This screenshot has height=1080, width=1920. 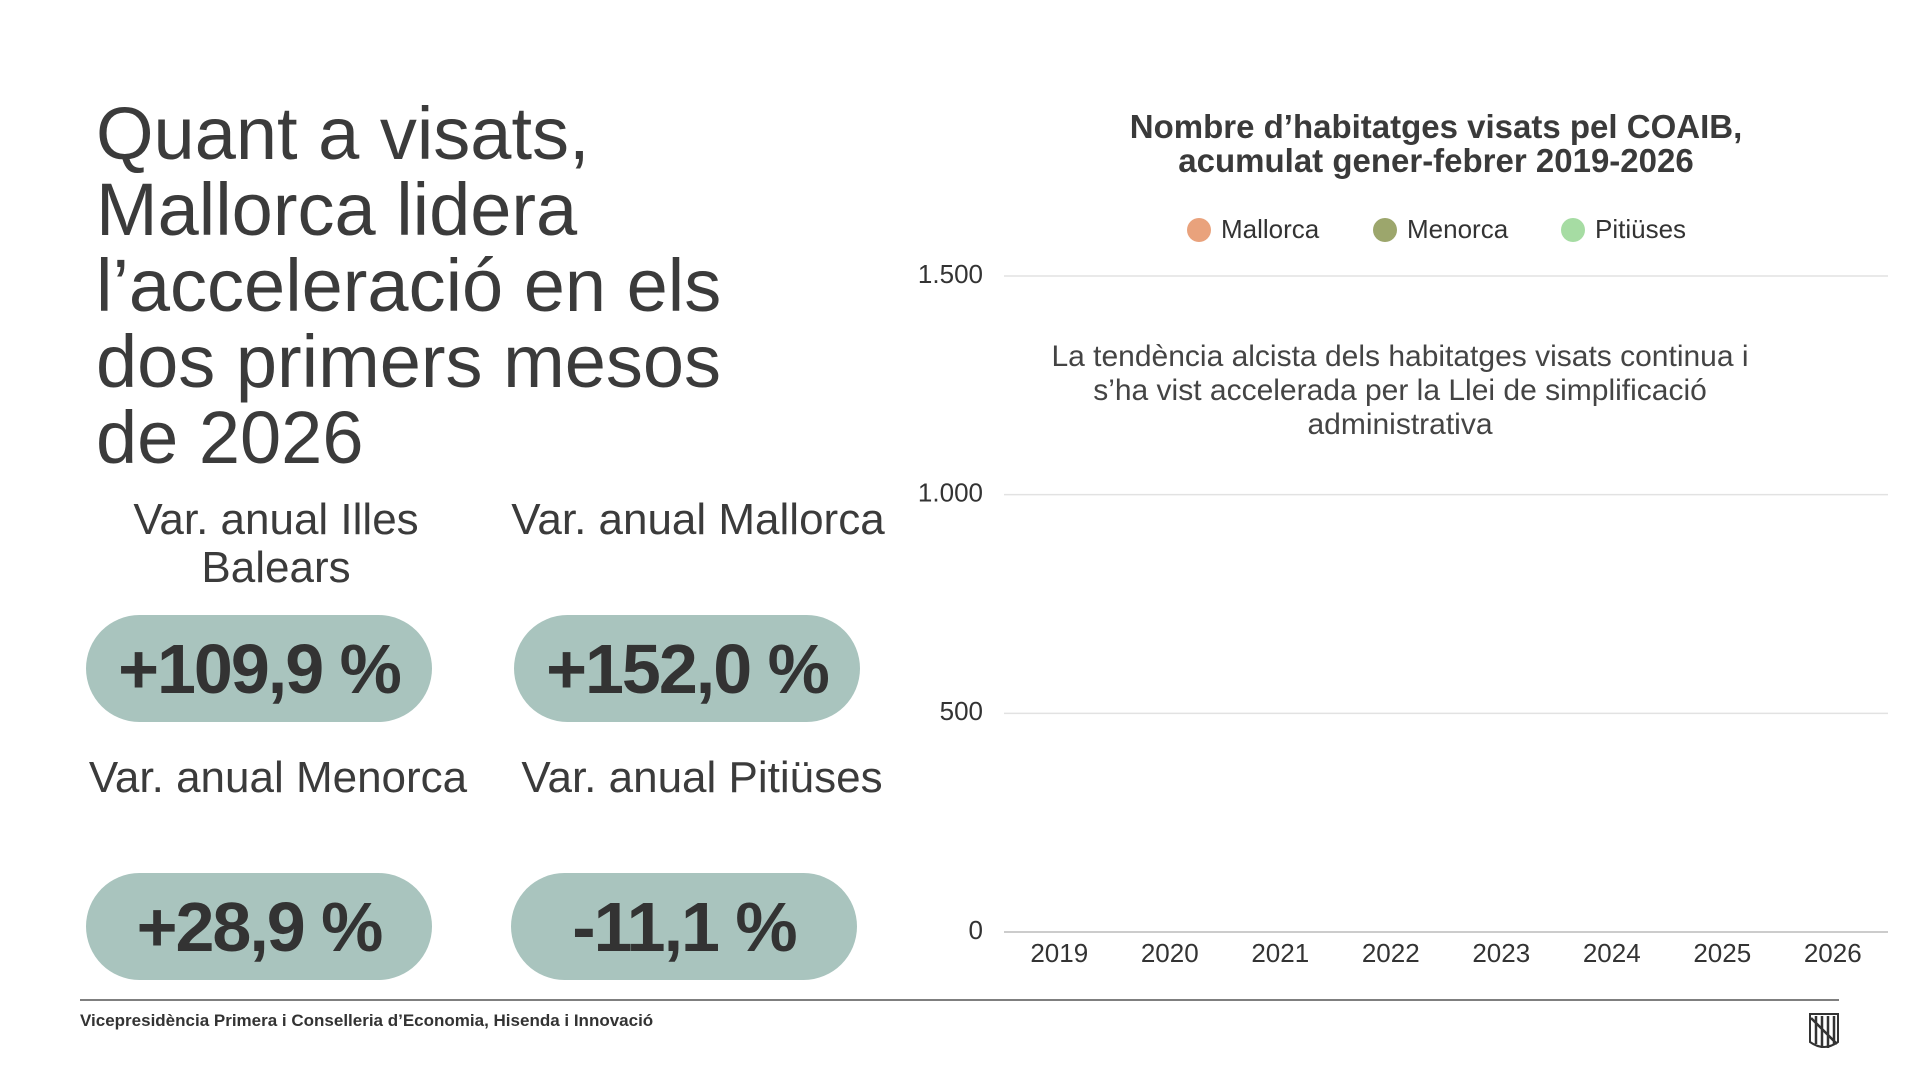 I want to click on x-tick-label: 2020, so click(x=1170, y=953).